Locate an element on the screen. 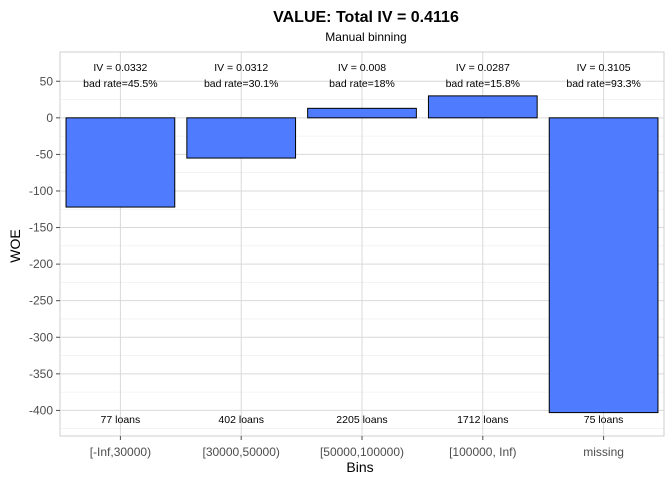 This screenshot has width=672, height=480. y-axis: 50 0 -50 -100 -150 -200 -250 -300 -350 -400 is located at coordinates (44, 245).